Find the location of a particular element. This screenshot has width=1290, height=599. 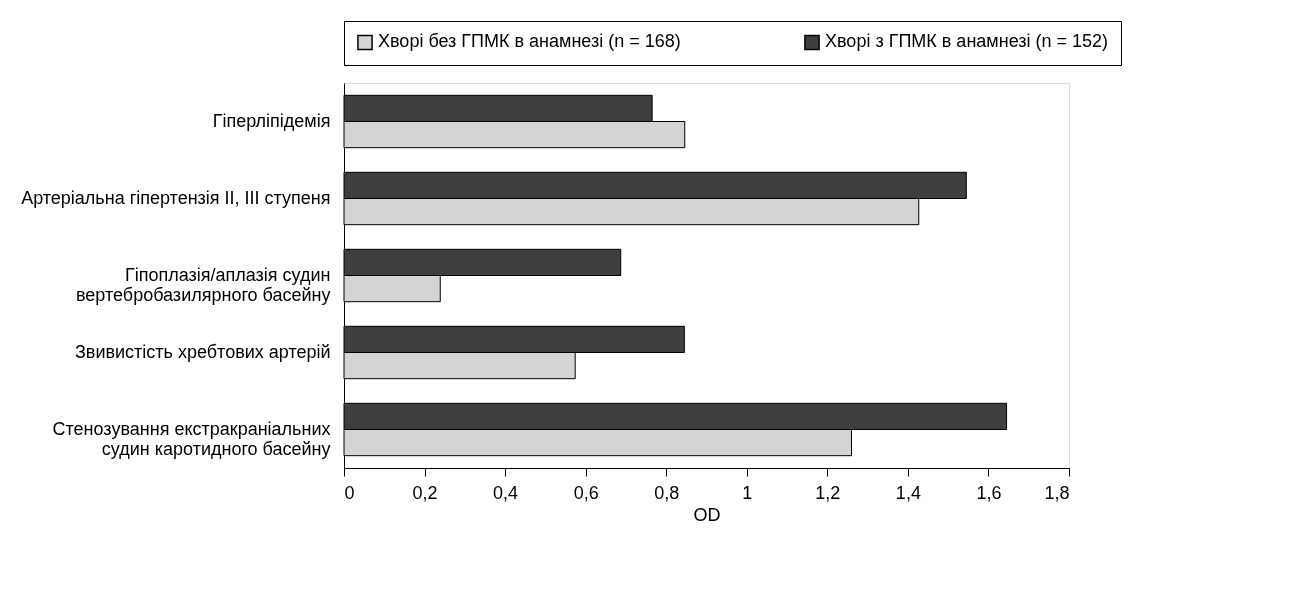

x-tick-label: 1,4 is located at coordinates (908, 492).